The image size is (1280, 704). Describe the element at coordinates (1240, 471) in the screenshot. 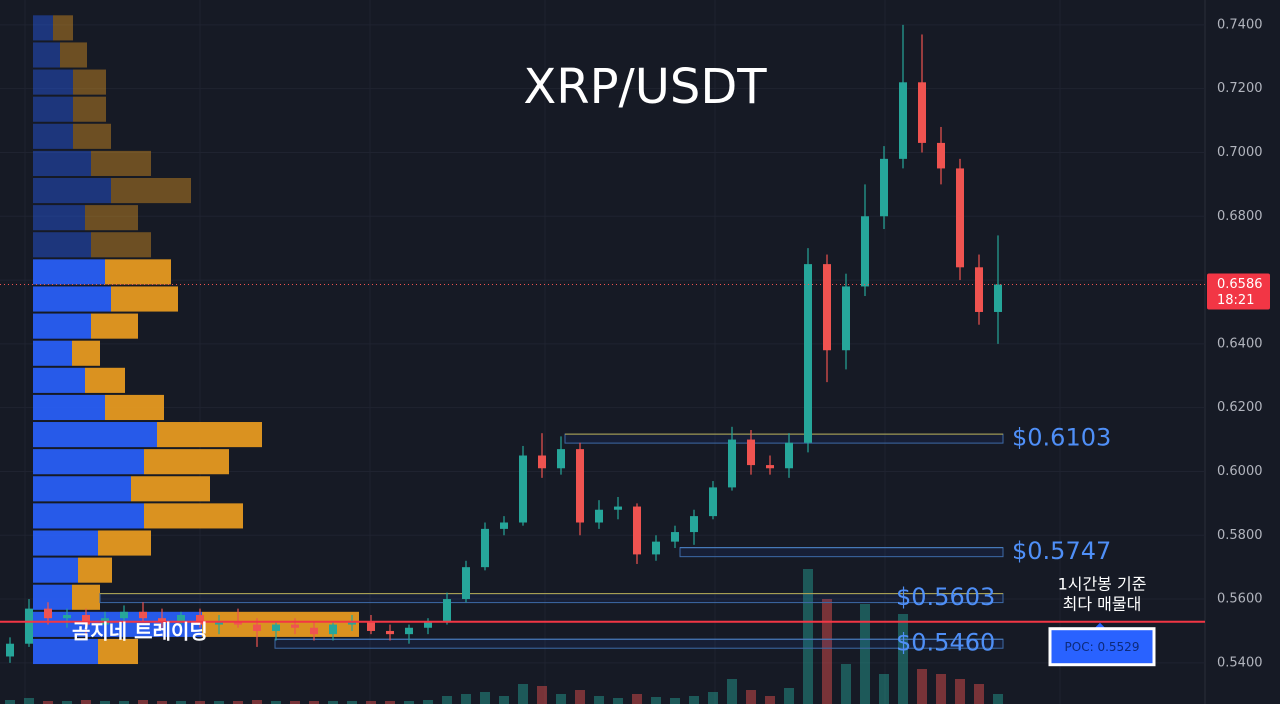

I see `y-tick-label: 0.6000` at that location.